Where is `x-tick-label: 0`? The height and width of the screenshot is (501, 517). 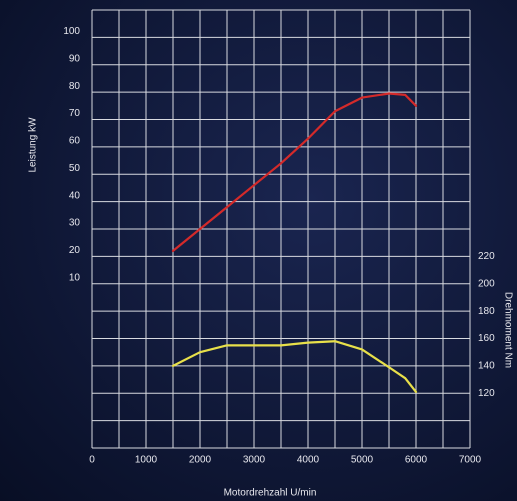
x-tick-label: 0 is located at coordinates (92, 460).